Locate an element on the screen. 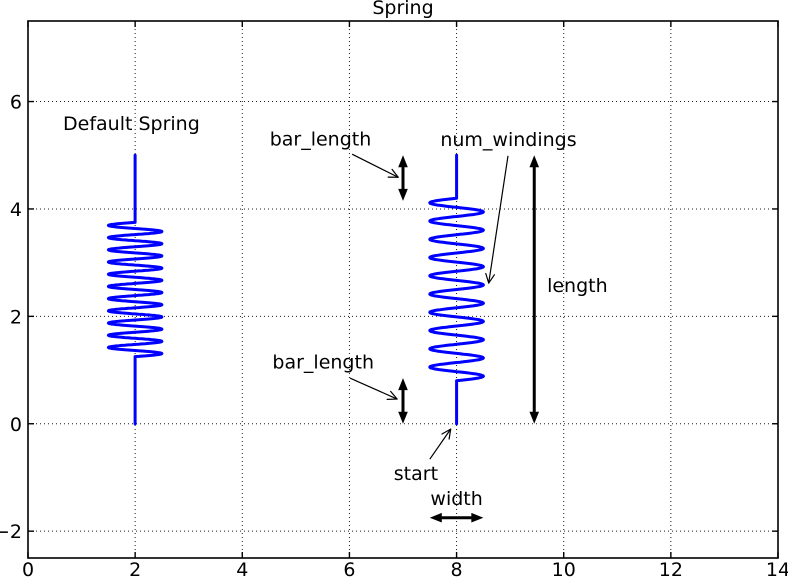 This screenshot has width=788, height=577. label-length: length is located at coordinates (577, 286).